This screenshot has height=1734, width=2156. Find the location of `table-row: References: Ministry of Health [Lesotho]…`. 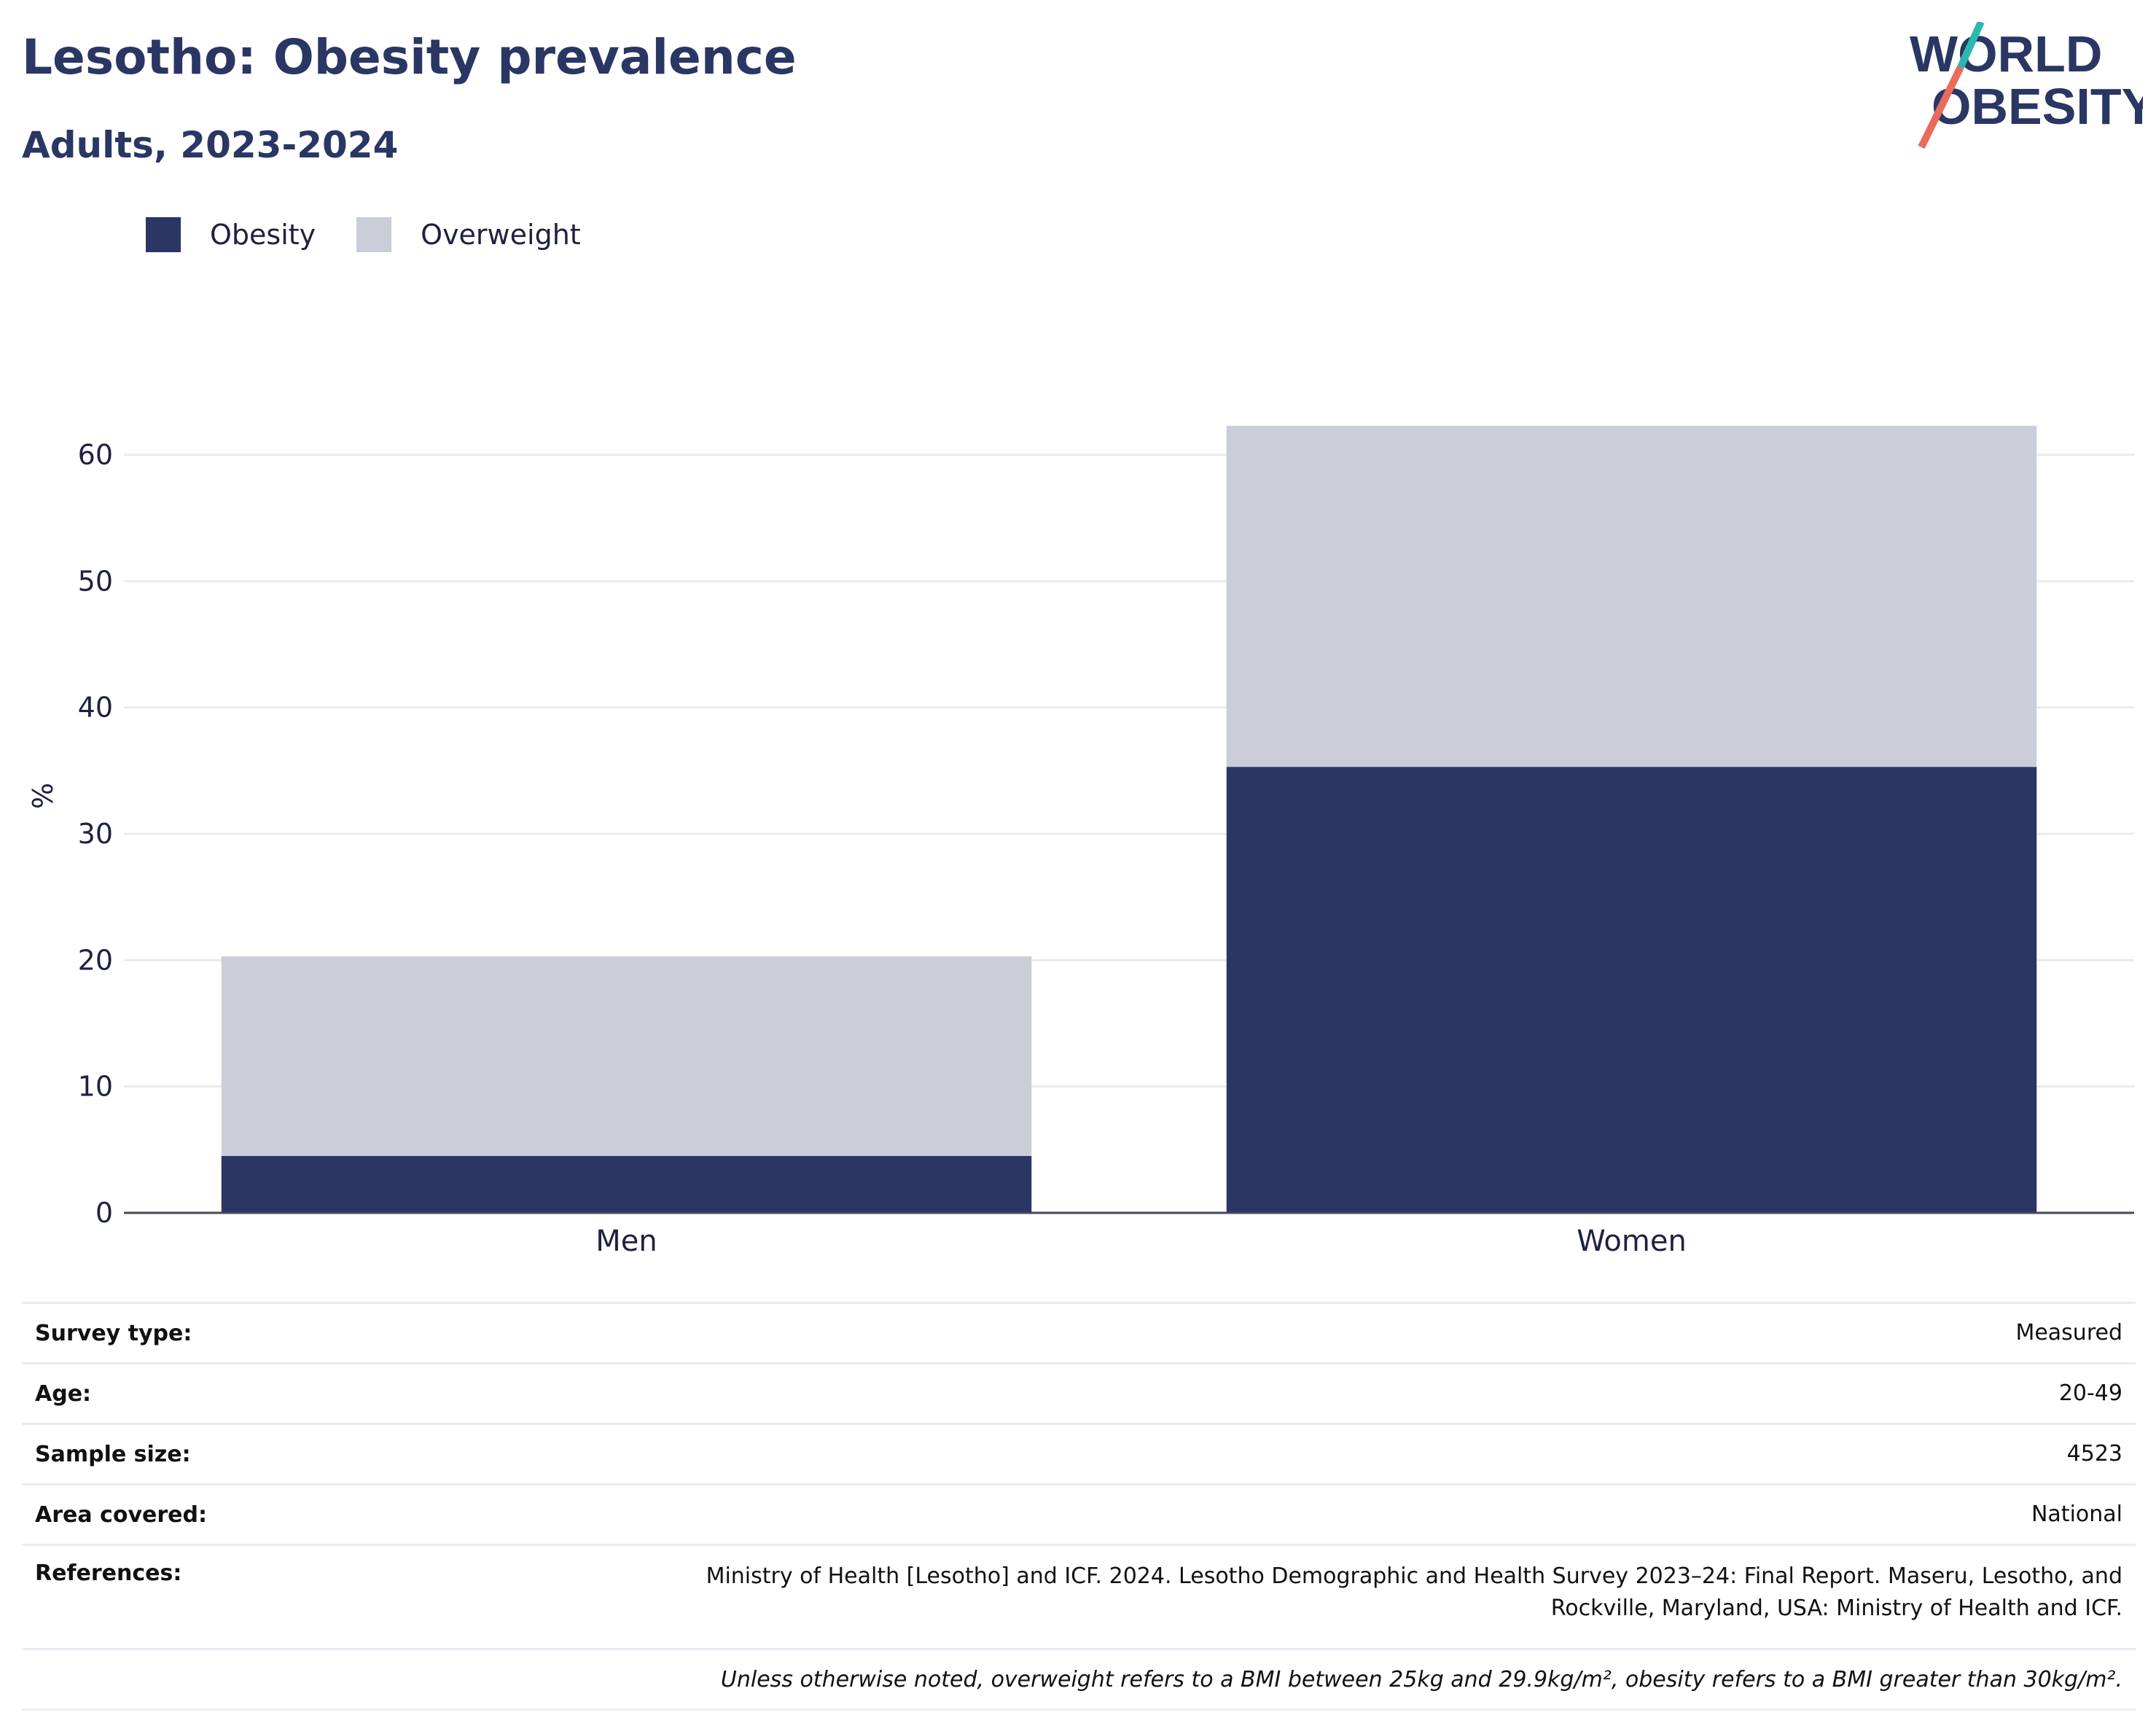

table-row: References: Ministry of Health [Lesotho]… is located at coordinates (1079, 1596).